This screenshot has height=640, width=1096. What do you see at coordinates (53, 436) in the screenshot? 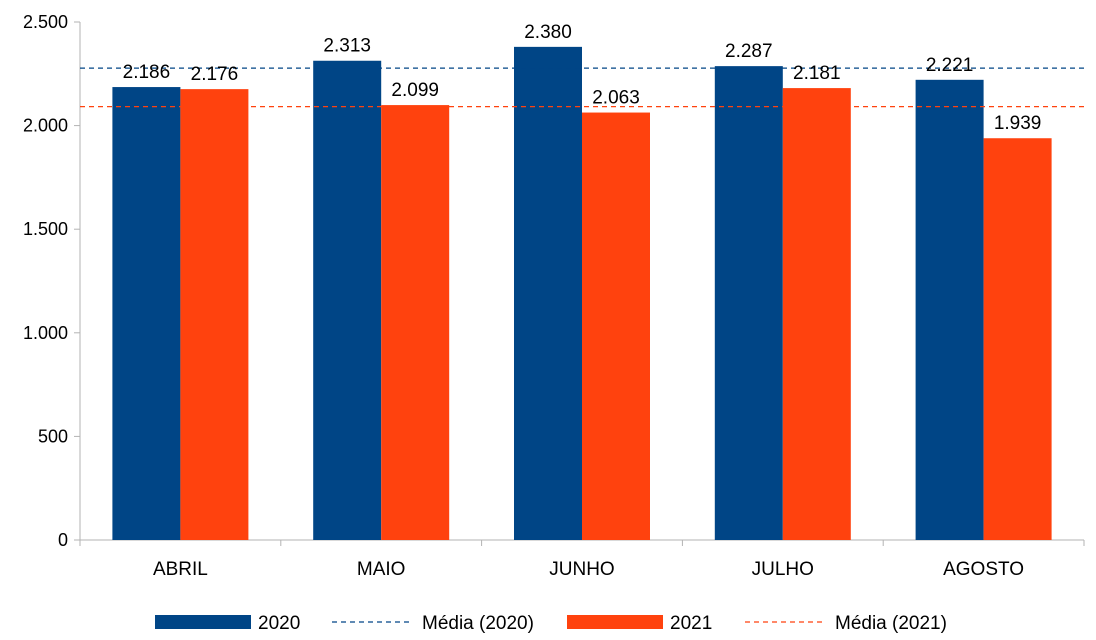
I see `y-tick-label: 500` at bounding box center [53, 436].